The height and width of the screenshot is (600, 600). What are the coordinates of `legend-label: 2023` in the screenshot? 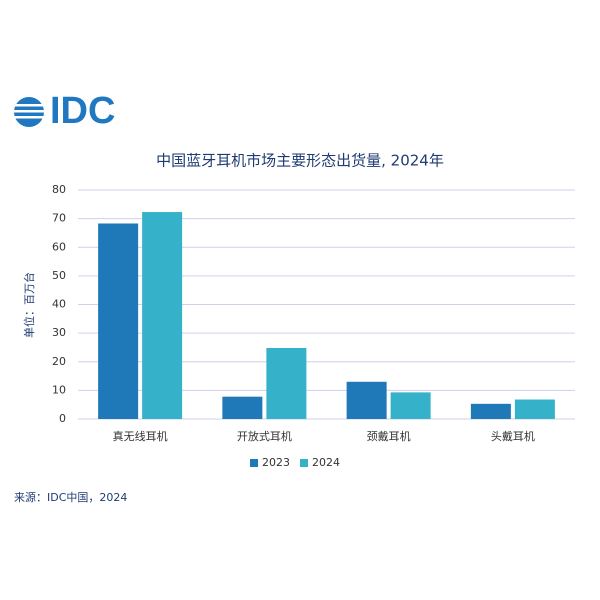 It's located at (276, 462).